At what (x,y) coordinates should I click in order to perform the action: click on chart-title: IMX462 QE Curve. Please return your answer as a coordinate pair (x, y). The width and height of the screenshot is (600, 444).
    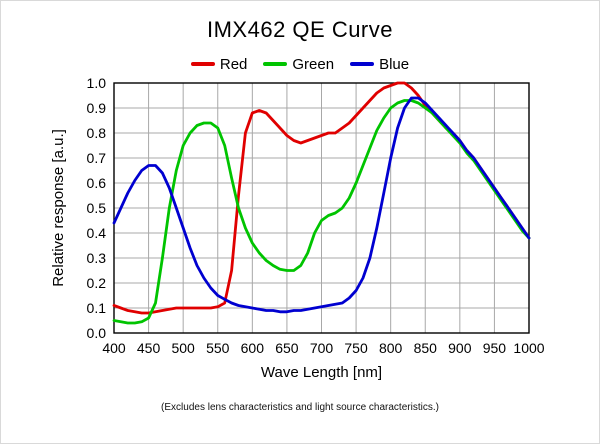
    Looking at the image, I should click on (299, 29).